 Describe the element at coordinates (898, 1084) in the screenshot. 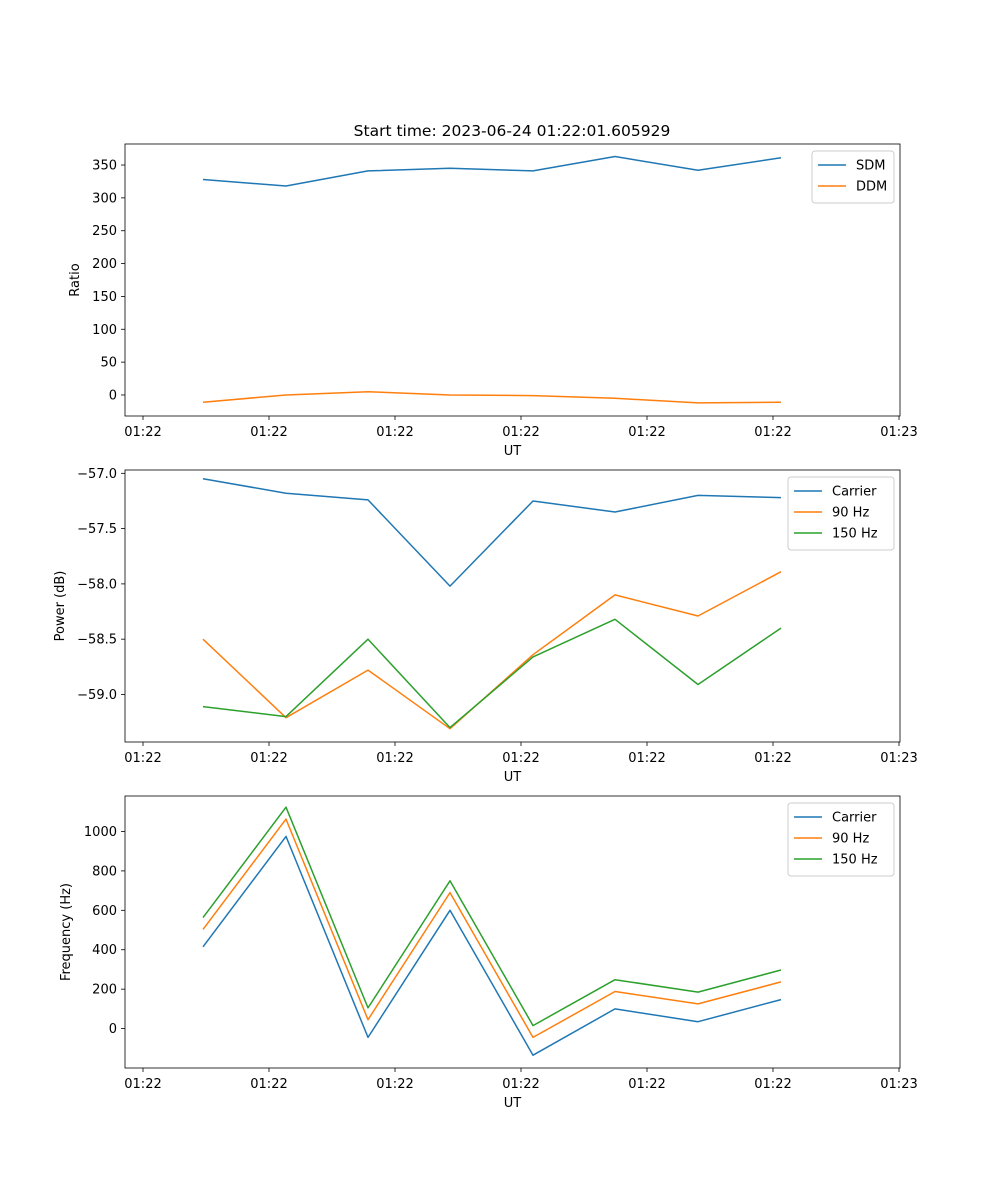

I see `frequency-x-tick-label: 01:23` at that location.